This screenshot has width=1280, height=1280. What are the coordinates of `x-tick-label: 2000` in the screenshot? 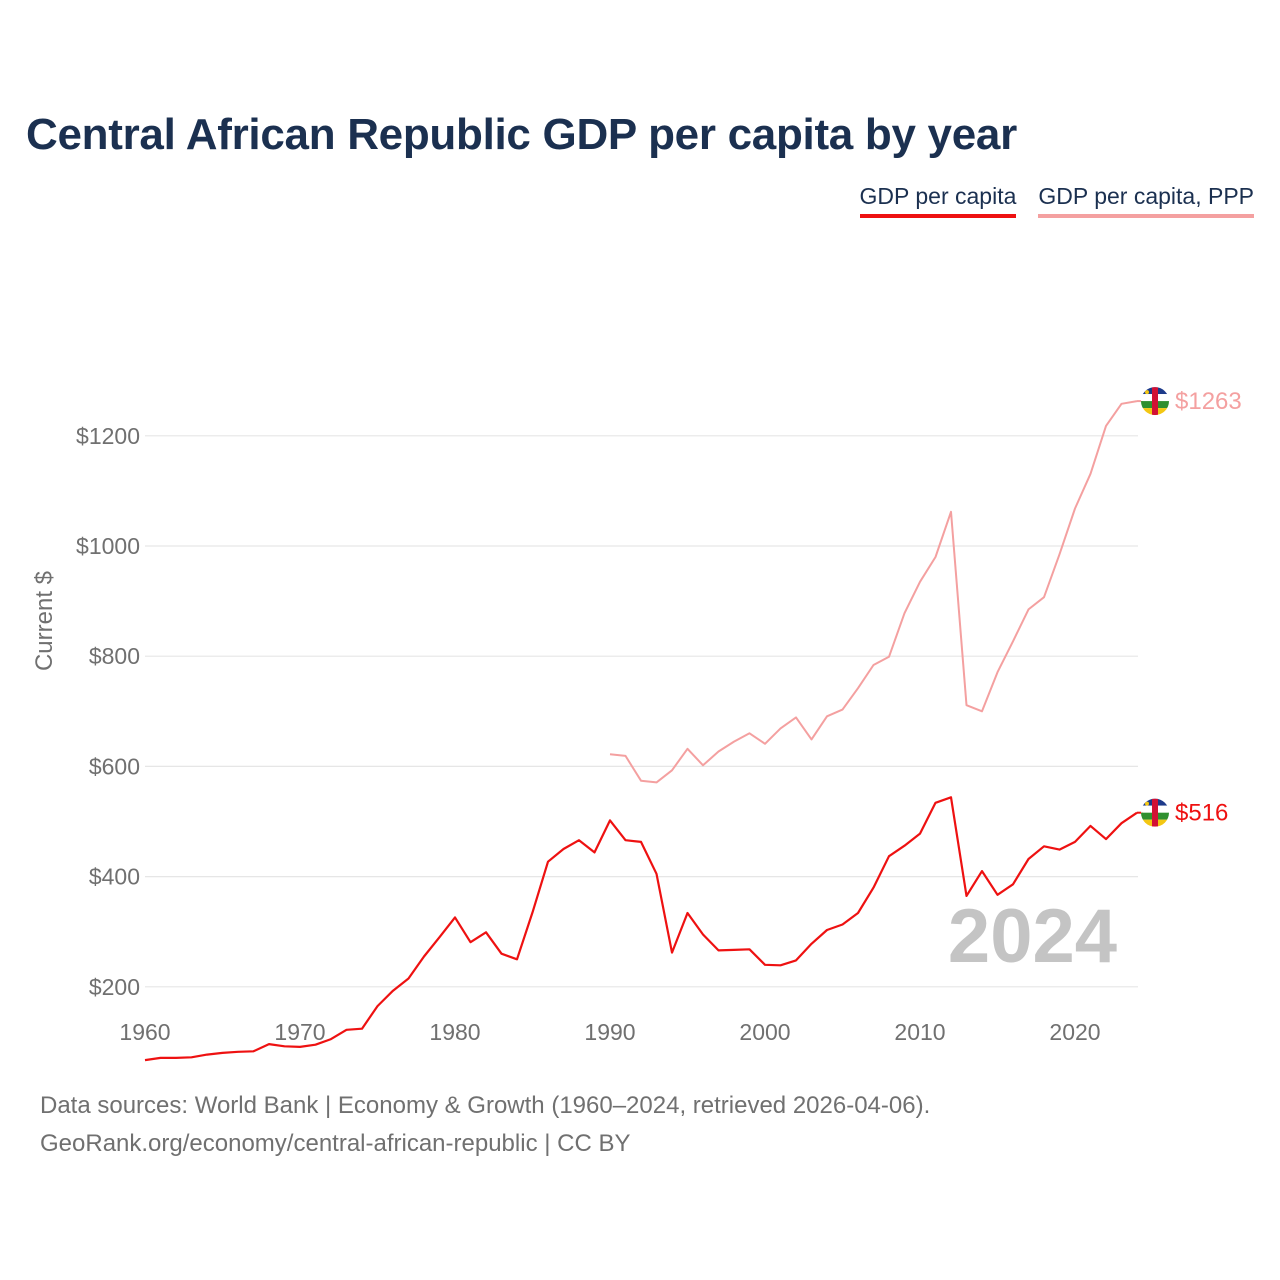 It's located at (764, 1032).